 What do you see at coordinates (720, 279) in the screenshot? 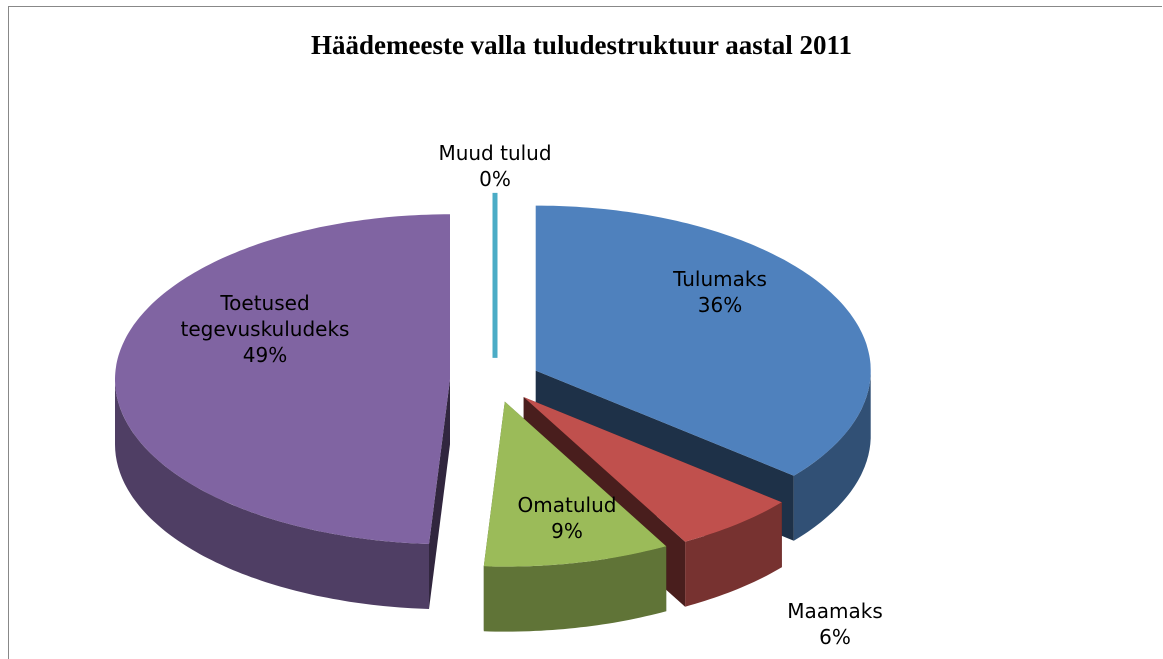
I see `category-label: Tulumaks` at bounding box center [720, 279].